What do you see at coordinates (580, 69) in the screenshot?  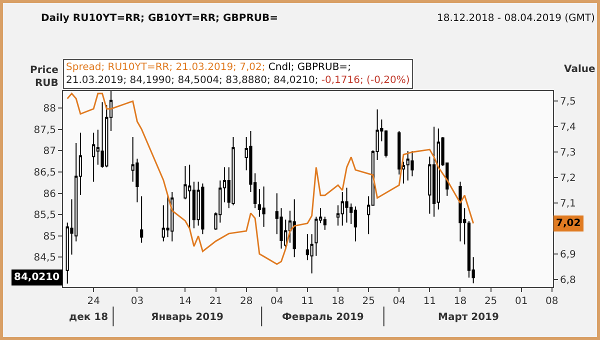 I see `y2-axis-title: Value` at bounding box center [580, 69].